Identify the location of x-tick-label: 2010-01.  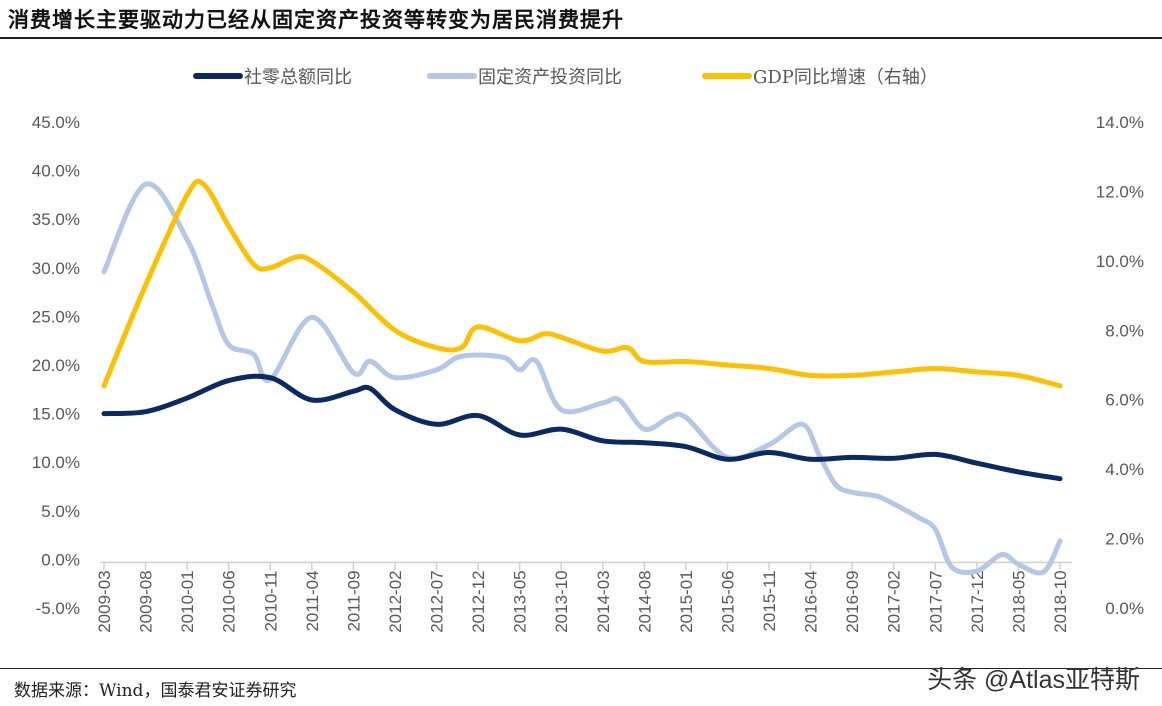
(187, 601).